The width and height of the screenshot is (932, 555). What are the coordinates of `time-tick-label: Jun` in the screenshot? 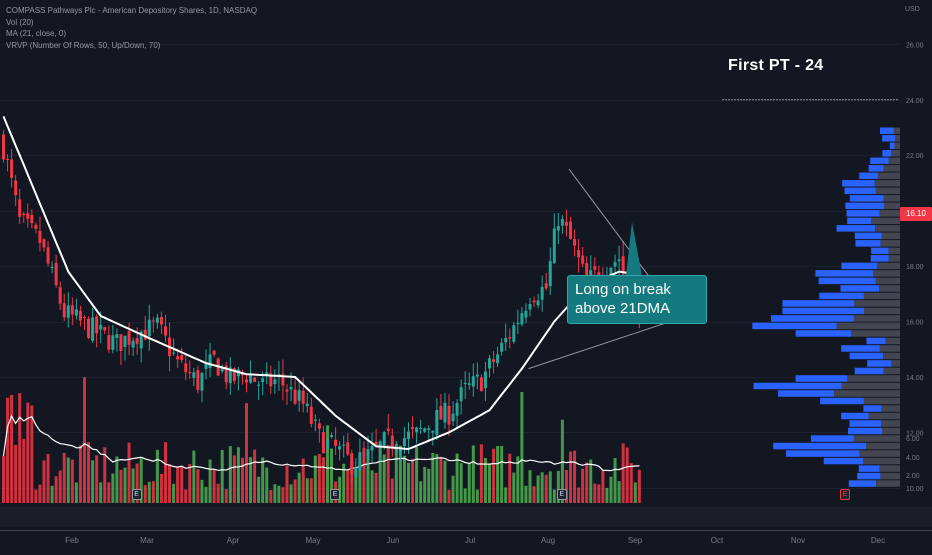 It's located at (393, 540).